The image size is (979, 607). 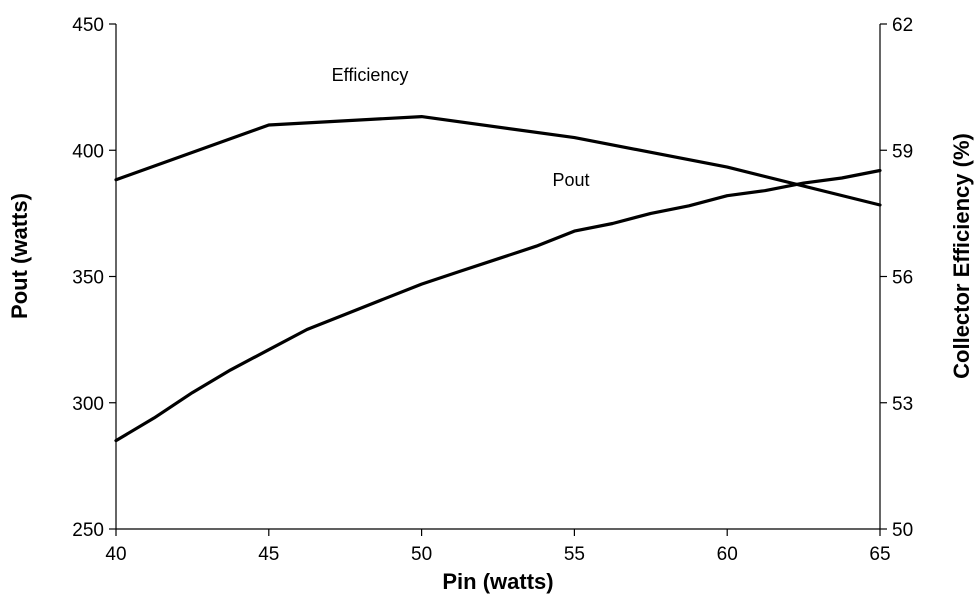 I want to click on y-tick-label: 250, so click(x=88, y=530).